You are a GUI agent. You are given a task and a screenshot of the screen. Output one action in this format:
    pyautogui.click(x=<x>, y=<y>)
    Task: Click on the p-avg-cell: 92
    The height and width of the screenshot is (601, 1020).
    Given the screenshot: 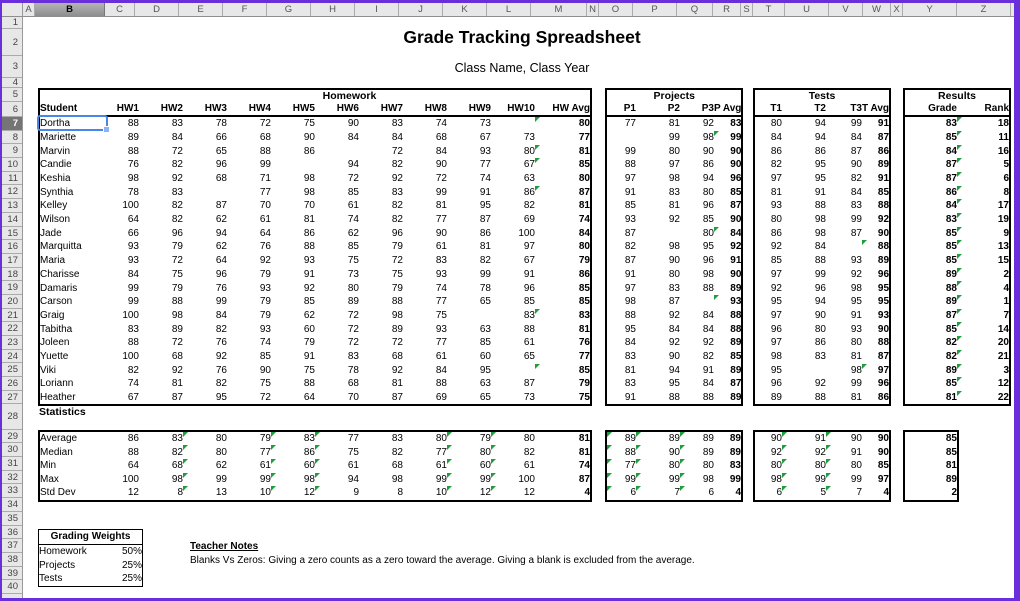 What is the action you would take?
    pyautogui.click(x=736, y=247)
    